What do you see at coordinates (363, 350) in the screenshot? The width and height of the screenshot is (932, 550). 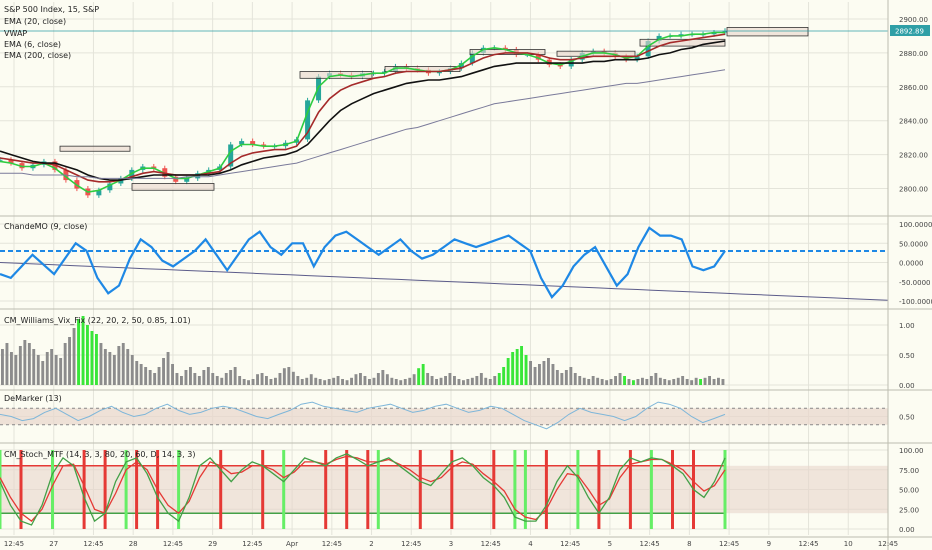 I see `vix-fix-panel` at bounding box center [363, 350].